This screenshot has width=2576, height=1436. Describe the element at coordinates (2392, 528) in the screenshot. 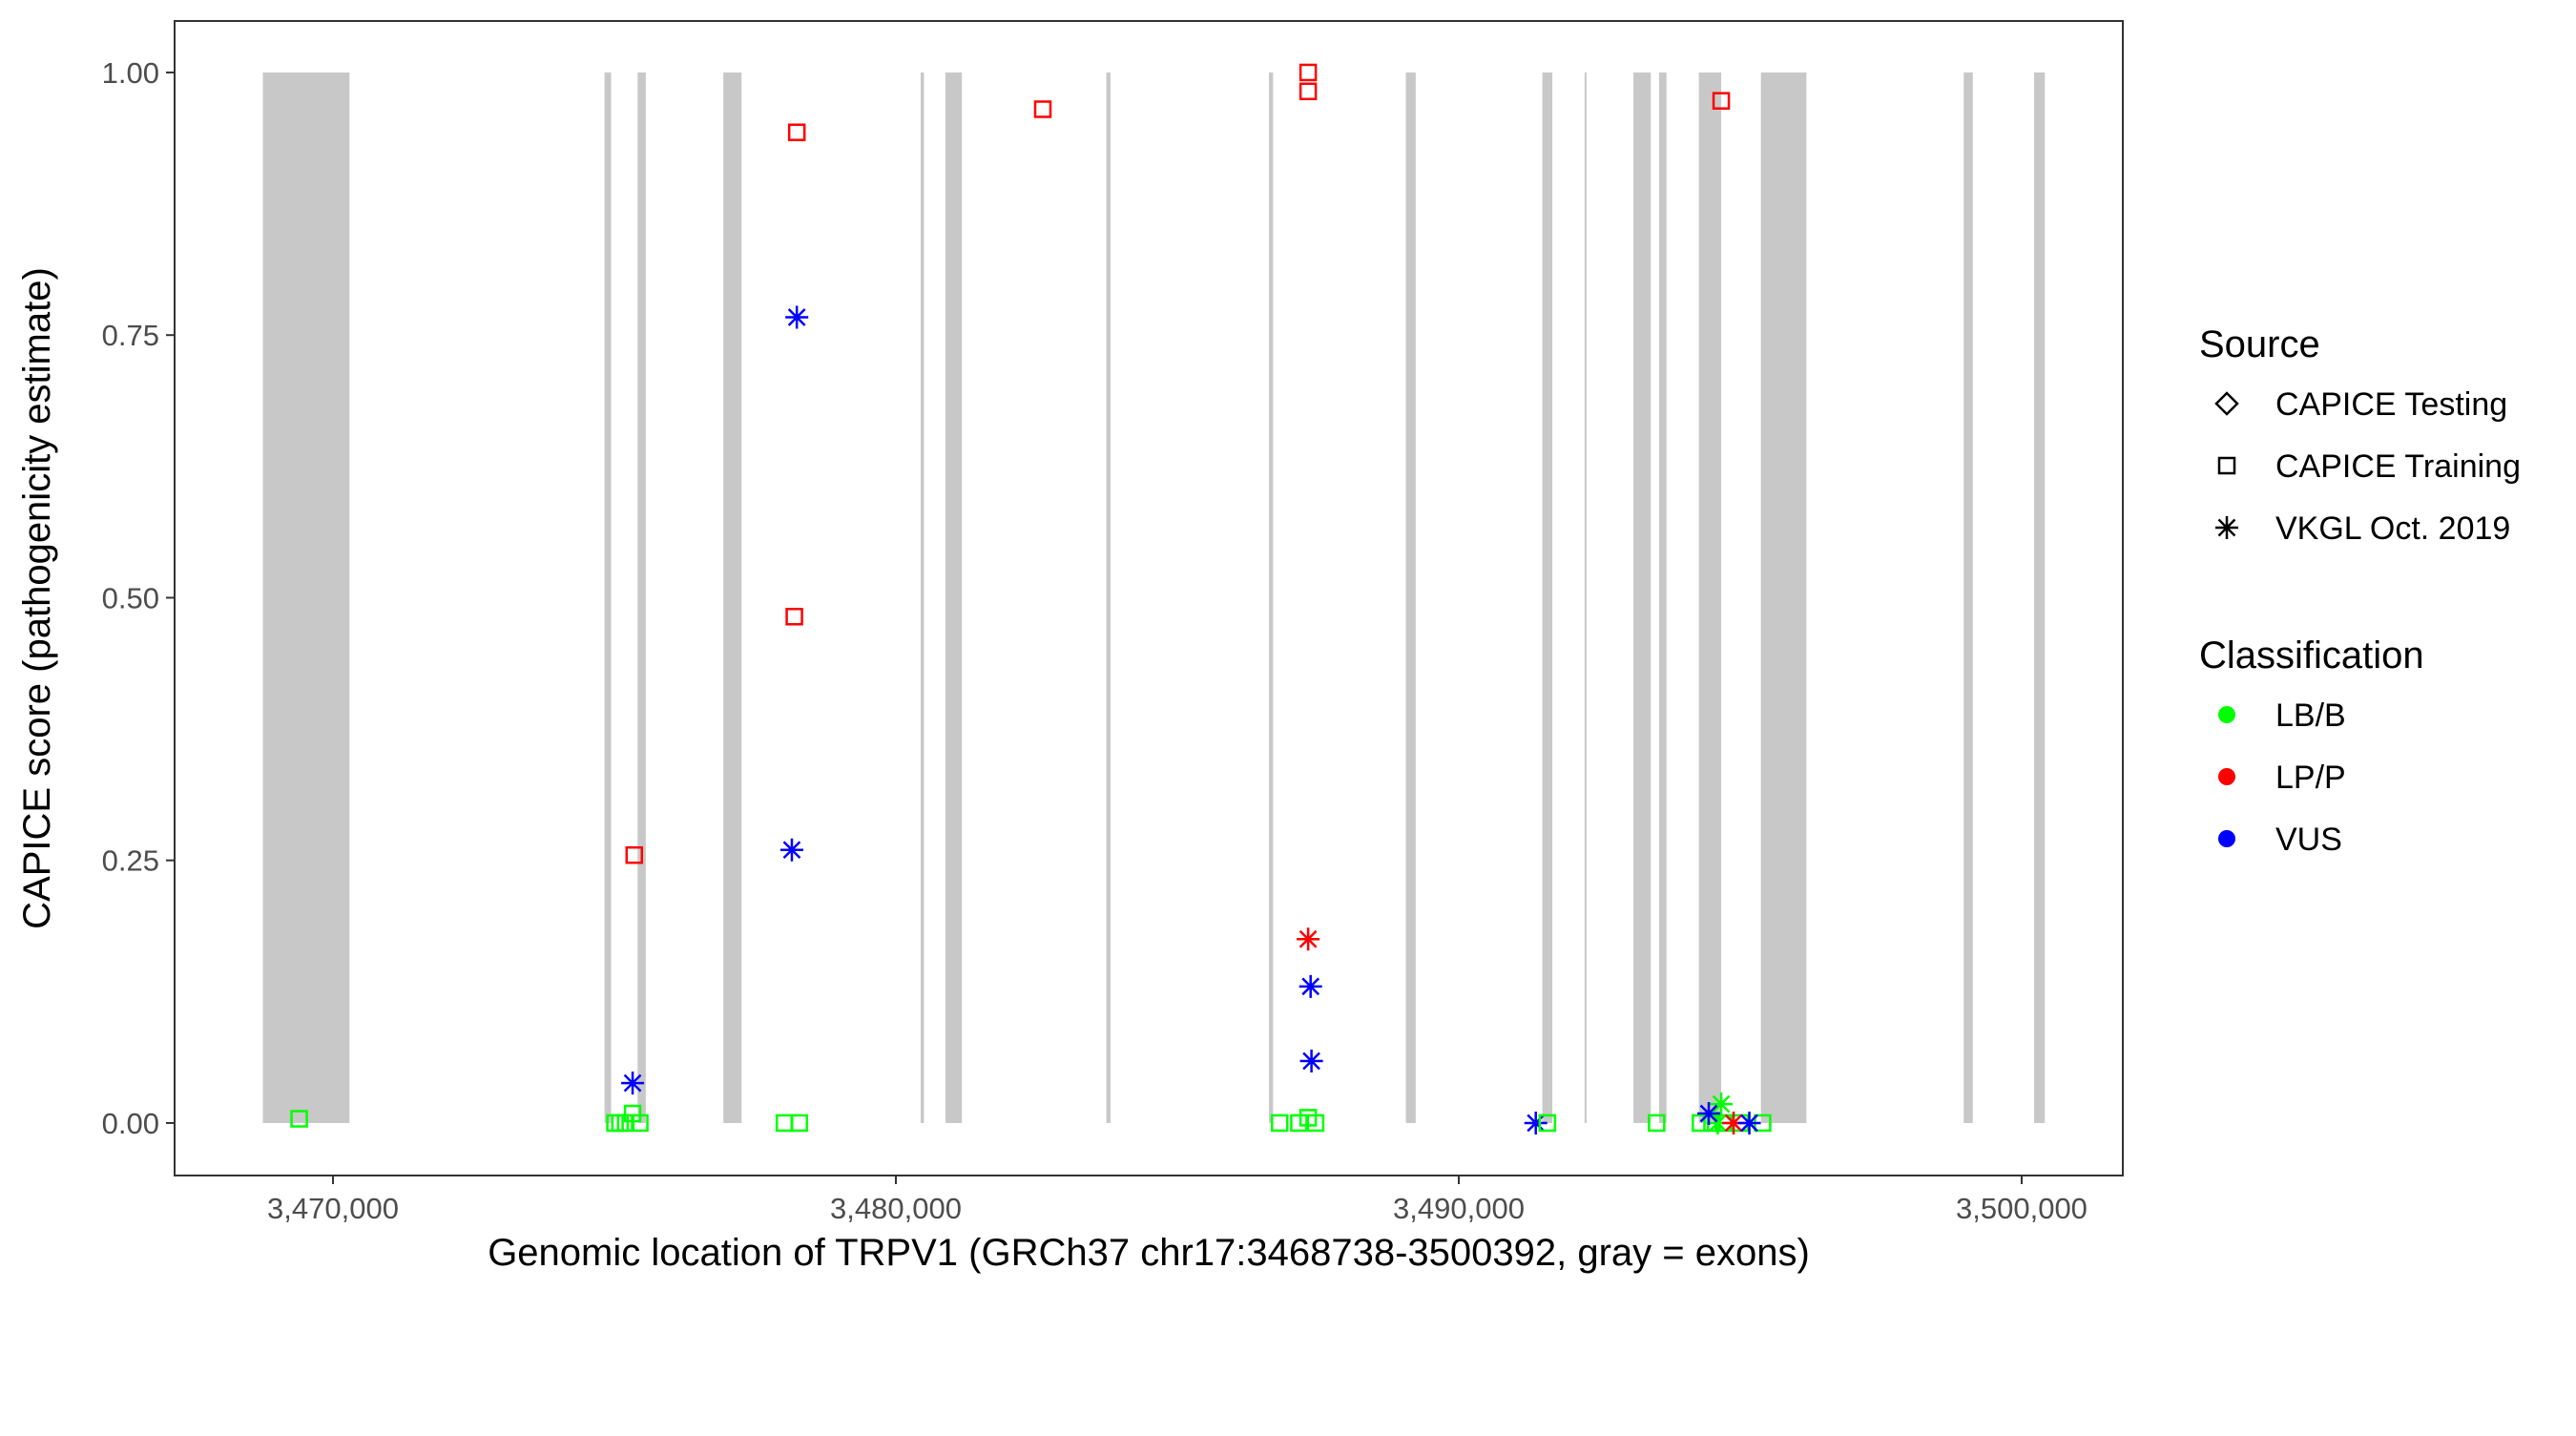

I see `legend-source-label: VKGL Oct. 2019` at that location.